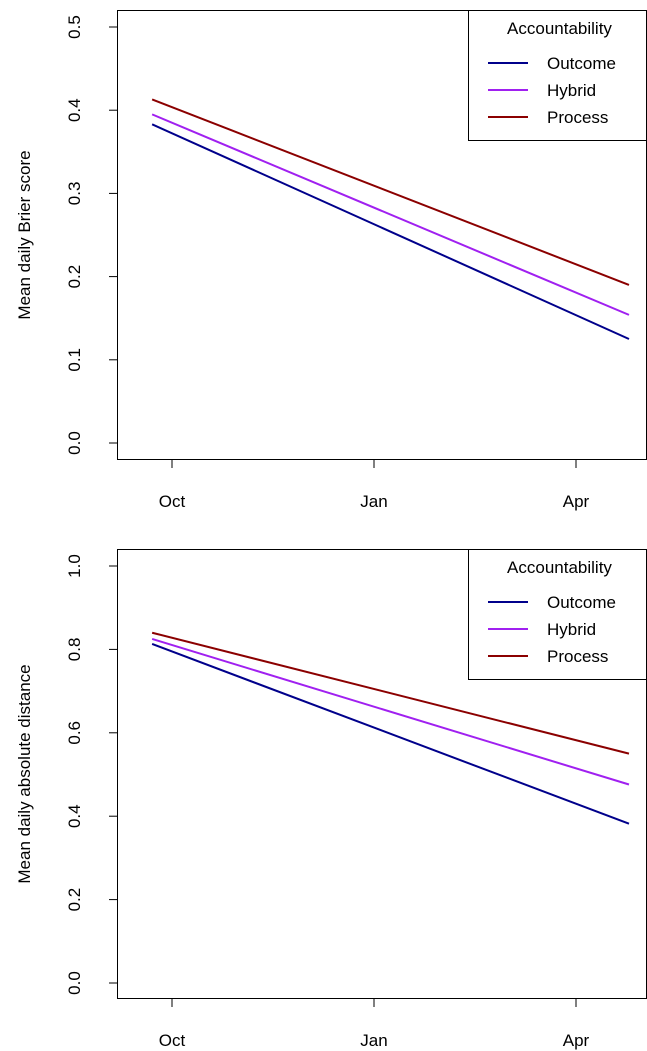  I want to click on y-tick-label: 1.0, so click(74, 566).